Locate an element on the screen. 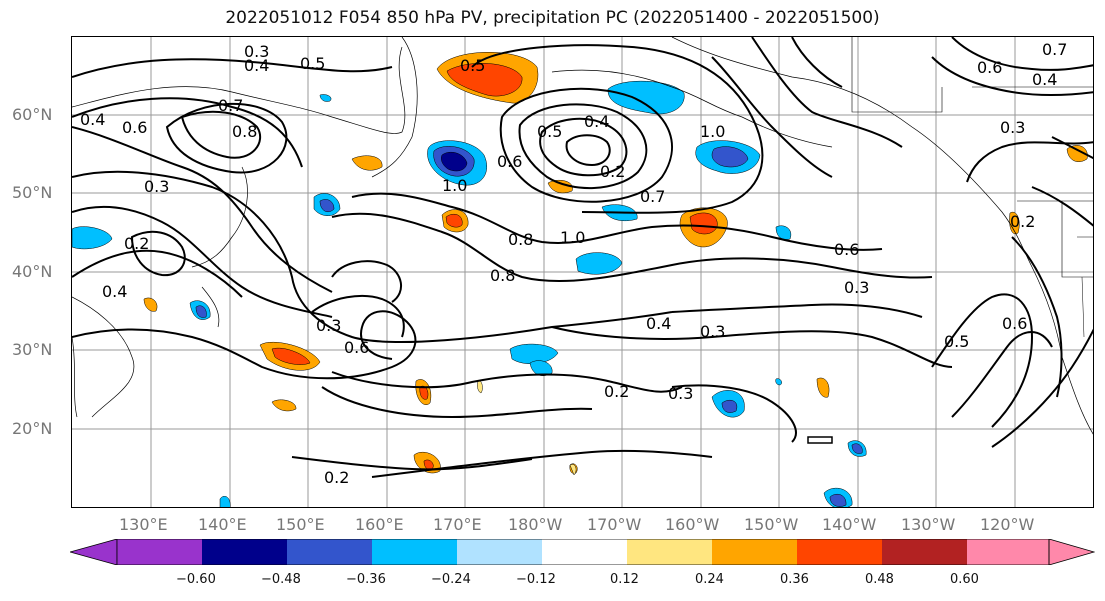 This screenshot has width=1105, height=601. lon-label-130e: 130°E is located at coordinates (143, 524).